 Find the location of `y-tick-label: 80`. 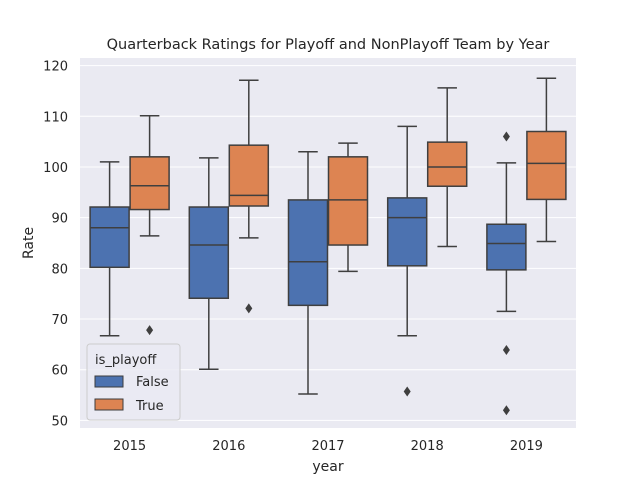

y-tick-label: 80 is located at coordinates (59, 269).